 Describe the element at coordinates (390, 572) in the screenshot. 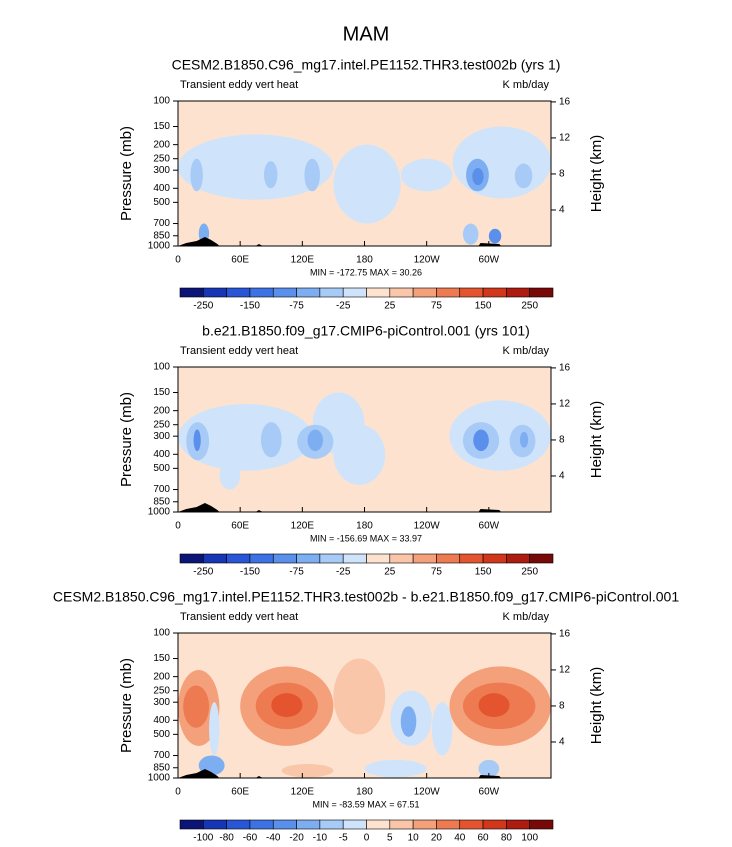

I see `colorbar-label: 25` at that location.